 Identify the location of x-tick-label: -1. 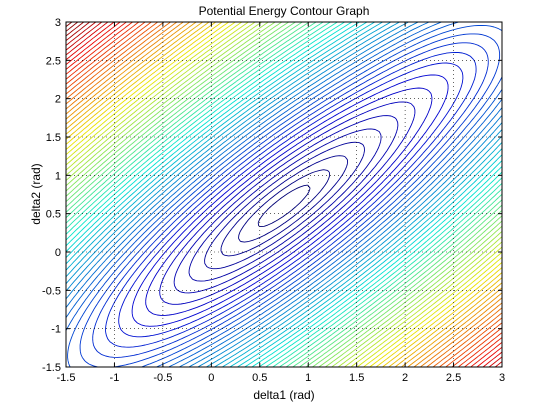
(115, 378).